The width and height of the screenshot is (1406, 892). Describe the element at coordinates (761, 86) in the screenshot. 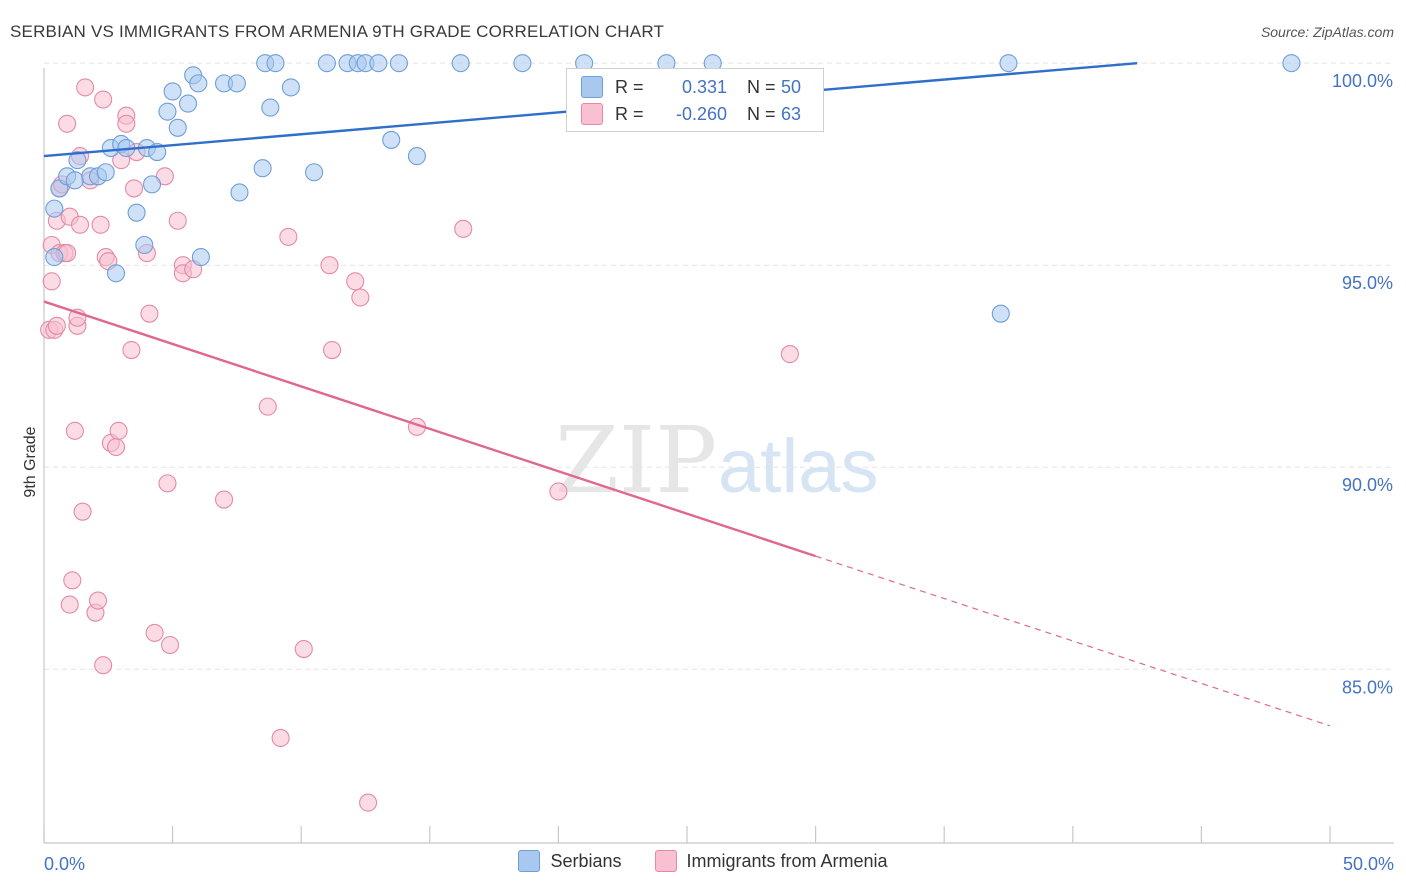

I see `n-label: N =` at that location.